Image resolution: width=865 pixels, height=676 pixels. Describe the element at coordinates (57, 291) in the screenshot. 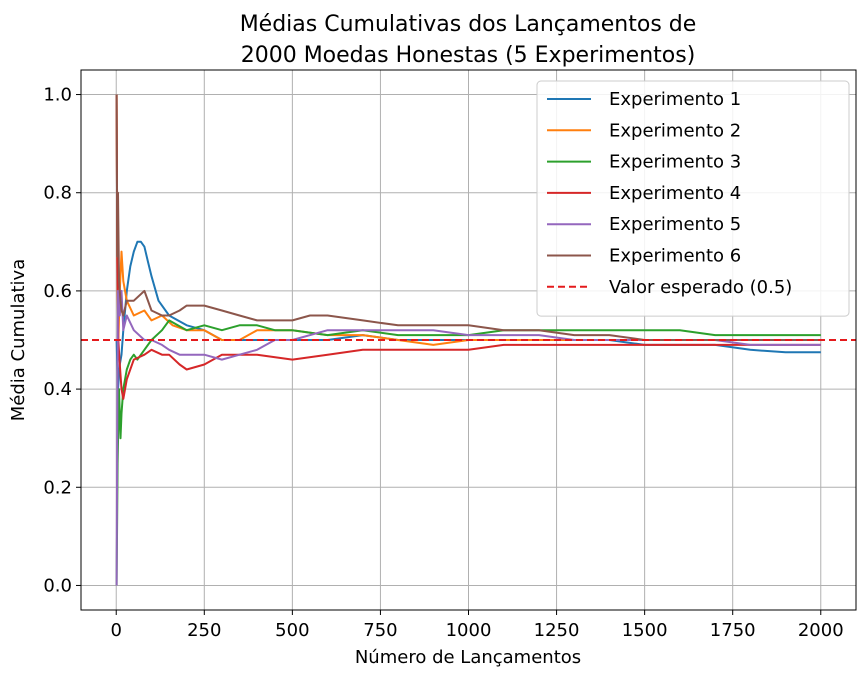

I see `y-tick-label: 0.6` at that location.